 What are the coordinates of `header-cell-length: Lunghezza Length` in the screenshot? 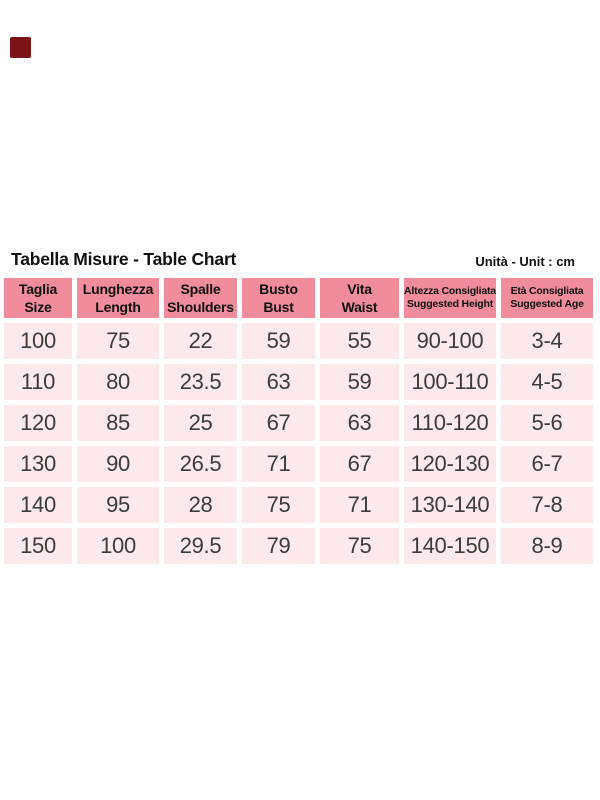 It's located at (118, 298).